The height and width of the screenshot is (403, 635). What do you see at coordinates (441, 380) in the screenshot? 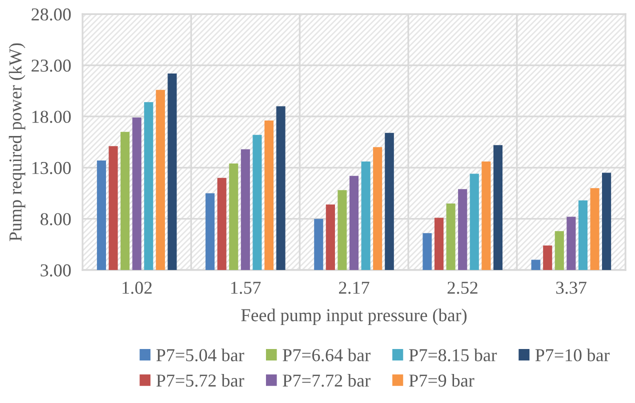
I see `legend-label: P7=9 bar` at bounding box center [441, 380].